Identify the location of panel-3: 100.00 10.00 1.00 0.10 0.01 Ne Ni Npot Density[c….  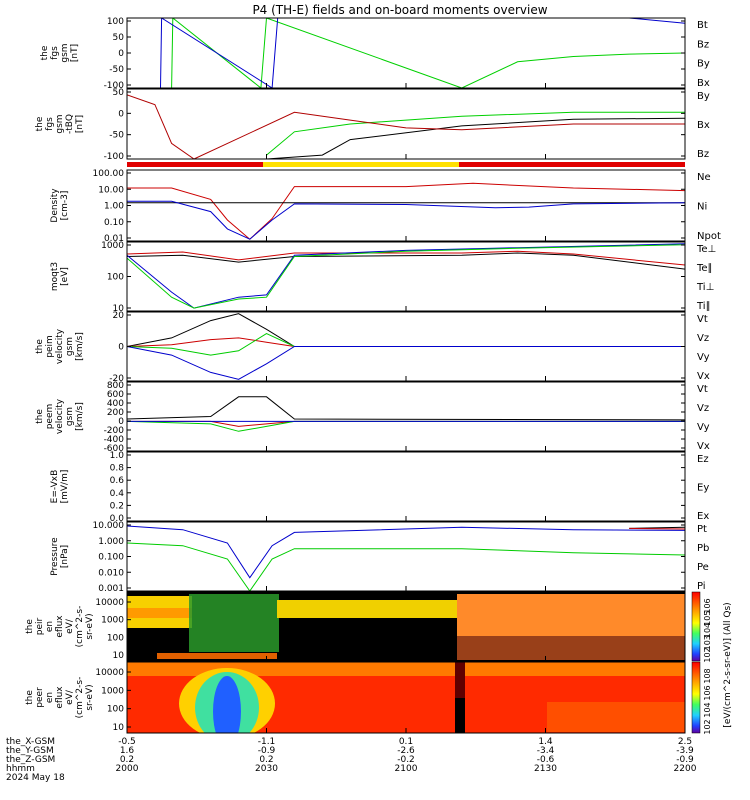
(385, 206).